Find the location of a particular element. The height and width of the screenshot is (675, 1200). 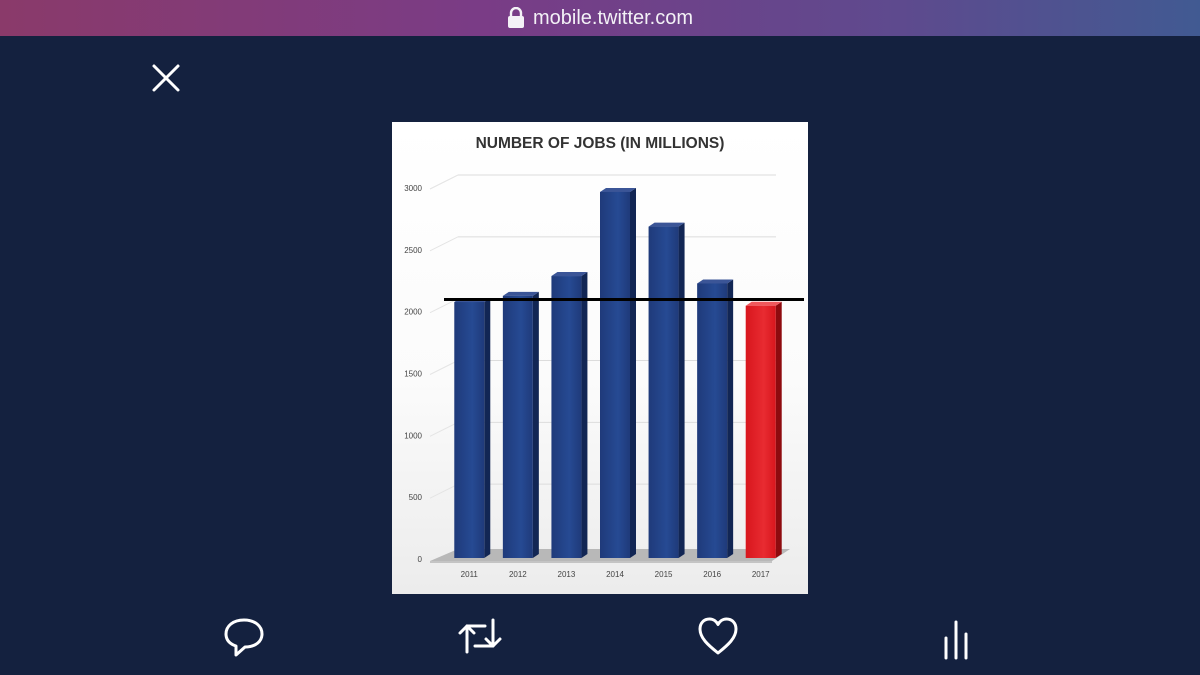

reply-icon is located at coordinates (244, 637).